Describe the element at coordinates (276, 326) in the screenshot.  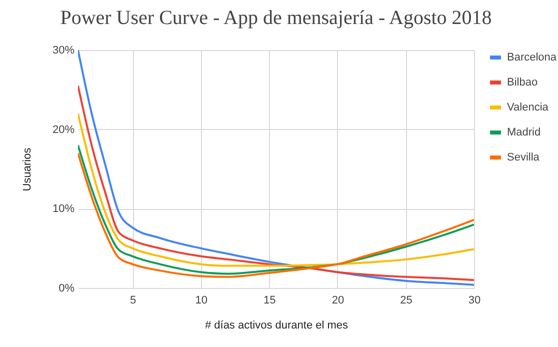
I see `x-axis-title: # días activos durante el mes` at that location.